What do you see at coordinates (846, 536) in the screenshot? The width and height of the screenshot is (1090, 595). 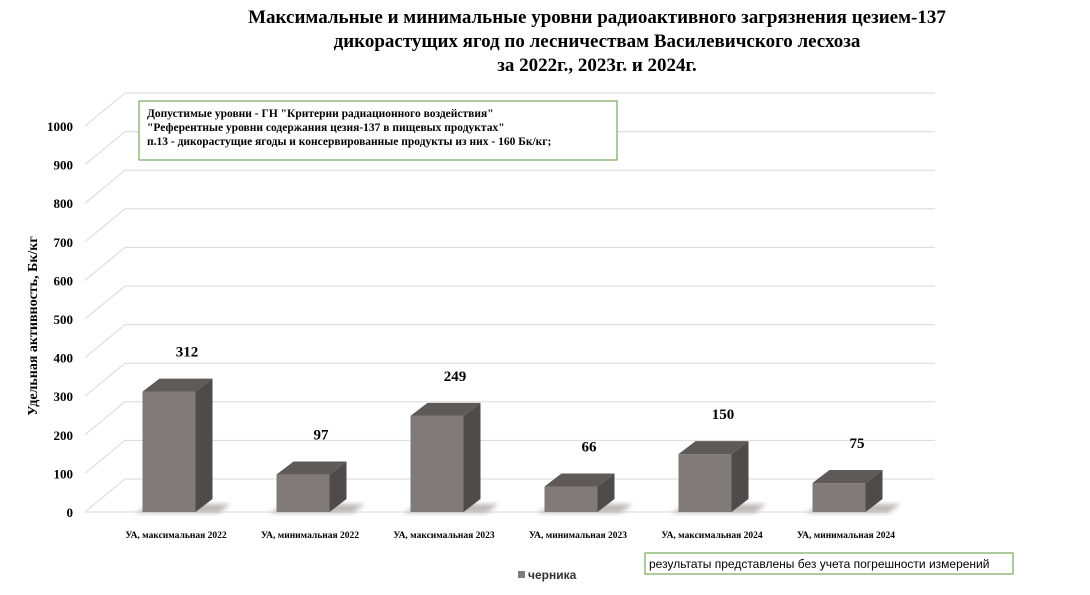 I see `x-category-label: УА, минимальная 2024` at bounding box center [846, 536].